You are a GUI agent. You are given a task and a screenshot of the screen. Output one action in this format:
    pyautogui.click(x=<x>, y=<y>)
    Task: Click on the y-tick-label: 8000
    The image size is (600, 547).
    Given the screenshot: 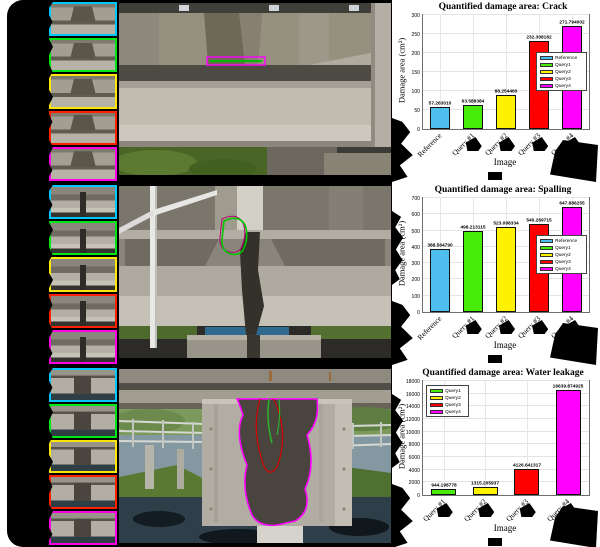 What is the action you would take?
    pyautogui.click(x=414, y=445)
    